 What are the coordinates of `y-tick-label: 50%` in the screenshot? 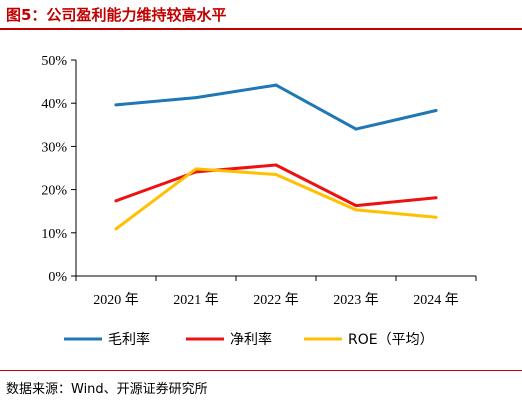 It's located at (54, 61).